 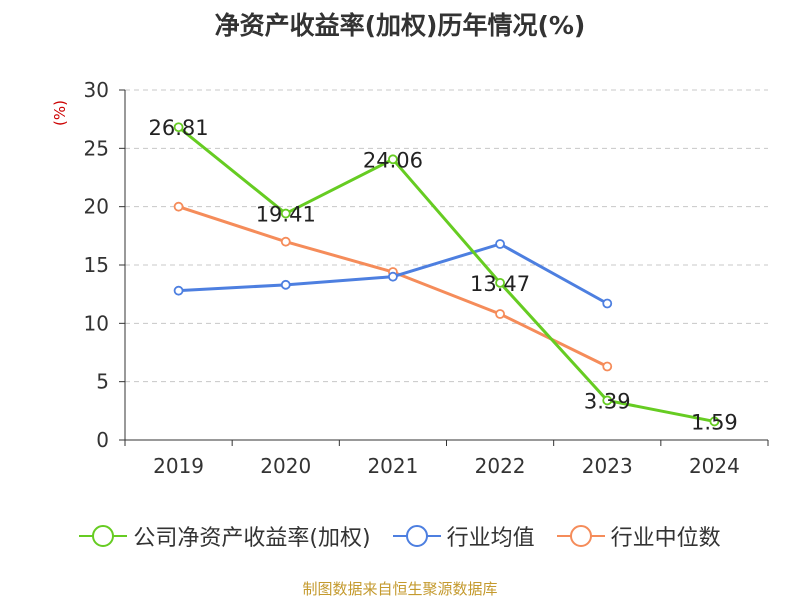 I want to click on data-label: 13.47, so click(x=500, y=284).